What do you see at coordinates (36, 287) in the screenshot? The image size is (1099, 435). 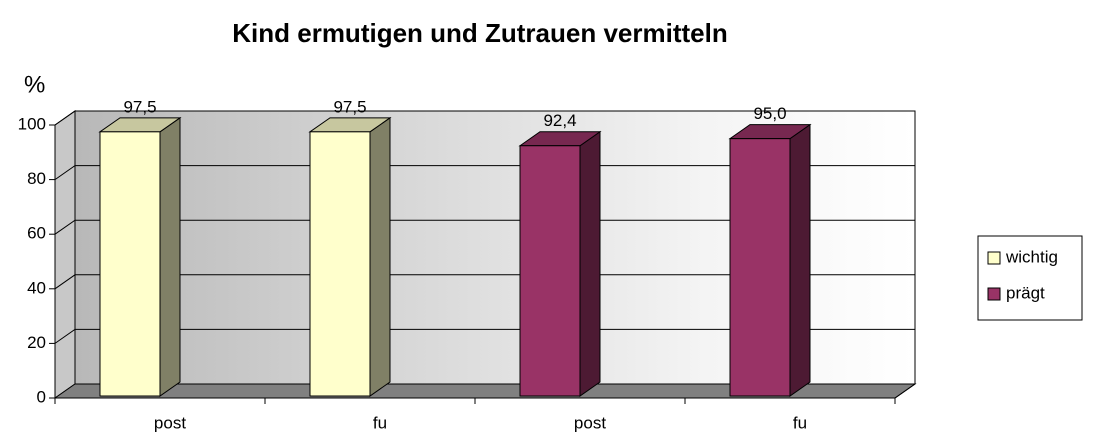 I see `y-tick-label: 40` at bounding box center [36, 287].